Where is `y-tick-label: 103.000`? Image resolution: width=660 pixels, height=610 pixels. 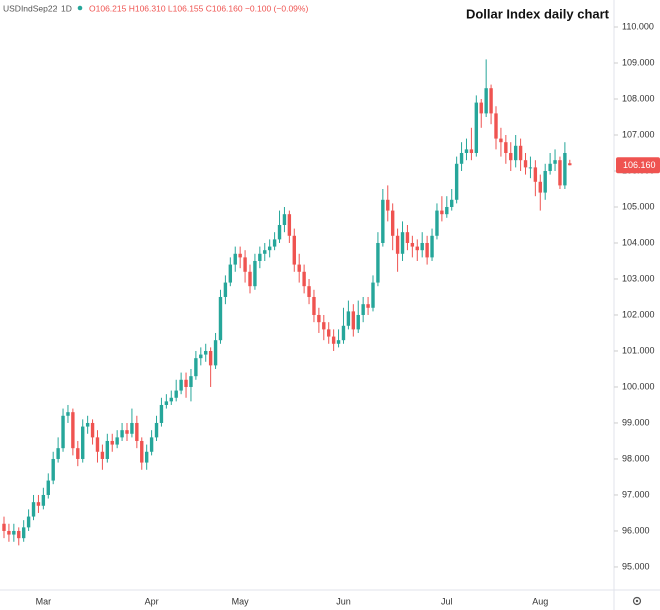 y-tick-label: 103.000 is located at coordinates (638, 278).